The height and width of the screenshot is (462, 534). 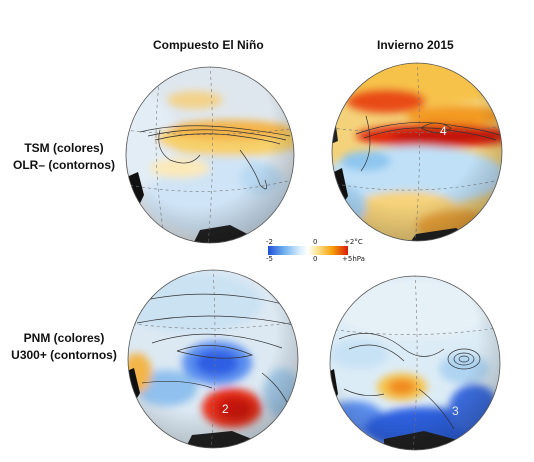 What do you see at coordinates (315, 242) in the screenshot?
I see `colorbar-top-mid: 0` at bounding box center [315, 242].